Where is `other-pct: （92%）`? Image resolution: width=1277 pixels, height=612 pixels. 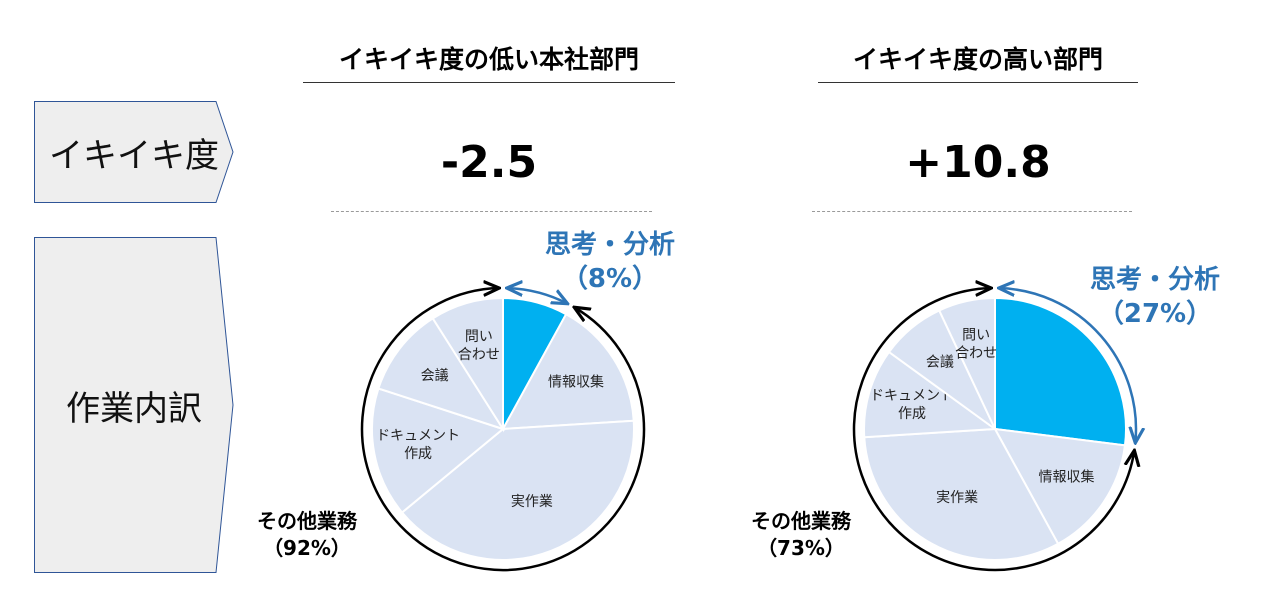 other-pct: （92%） is located at coordinates (307, 548).